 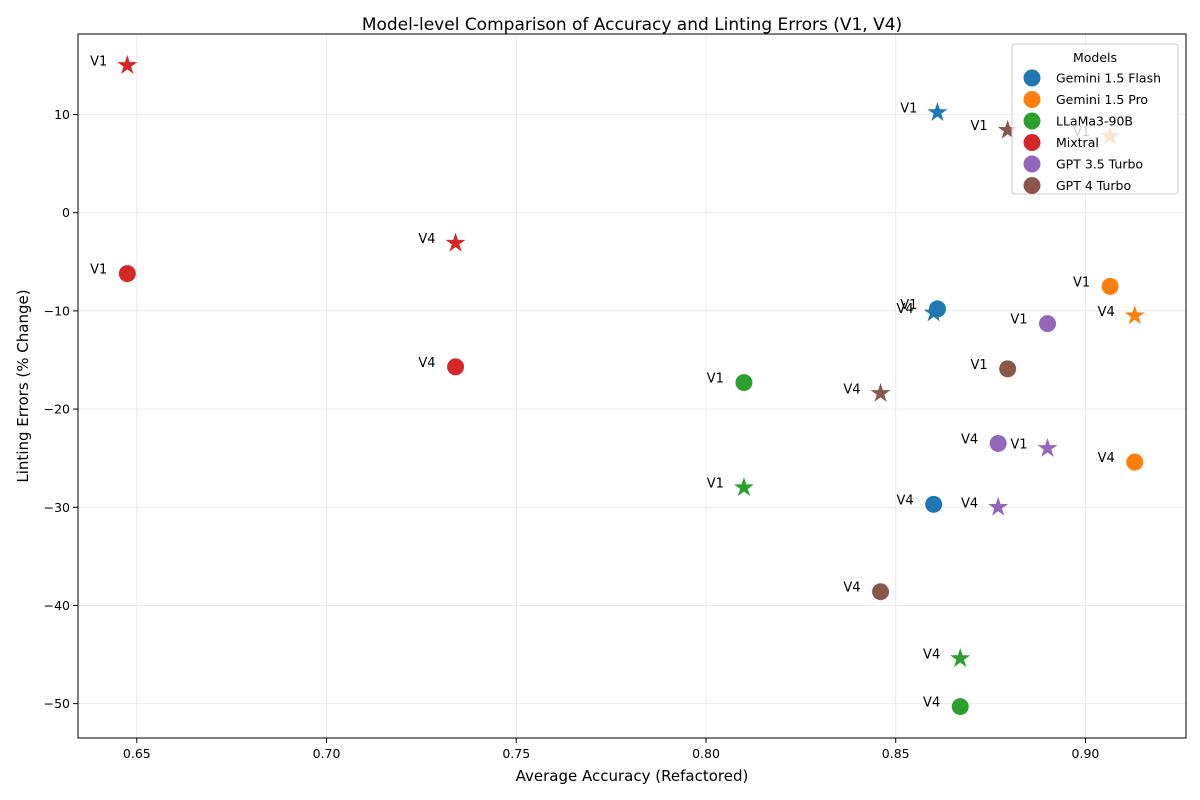 What do you see at coordinates (57, 605) in the screenshot?
I see `y-tick-label: −40` at bounding box center [57, 605].